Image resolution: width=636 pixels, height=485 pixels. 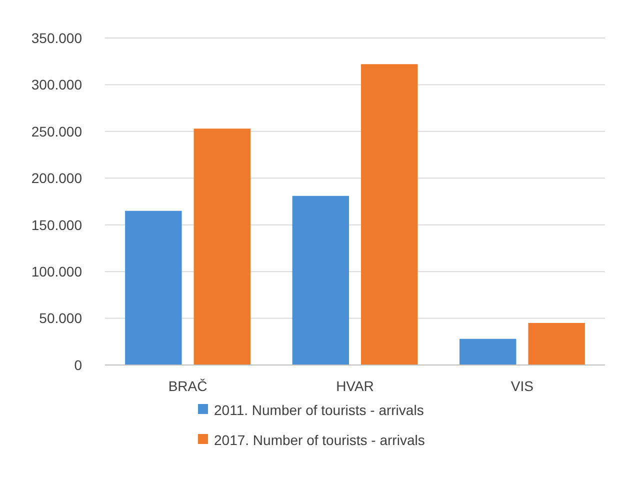 I want to click on y-tick-label: 300.000, so click(x=56, y=84).